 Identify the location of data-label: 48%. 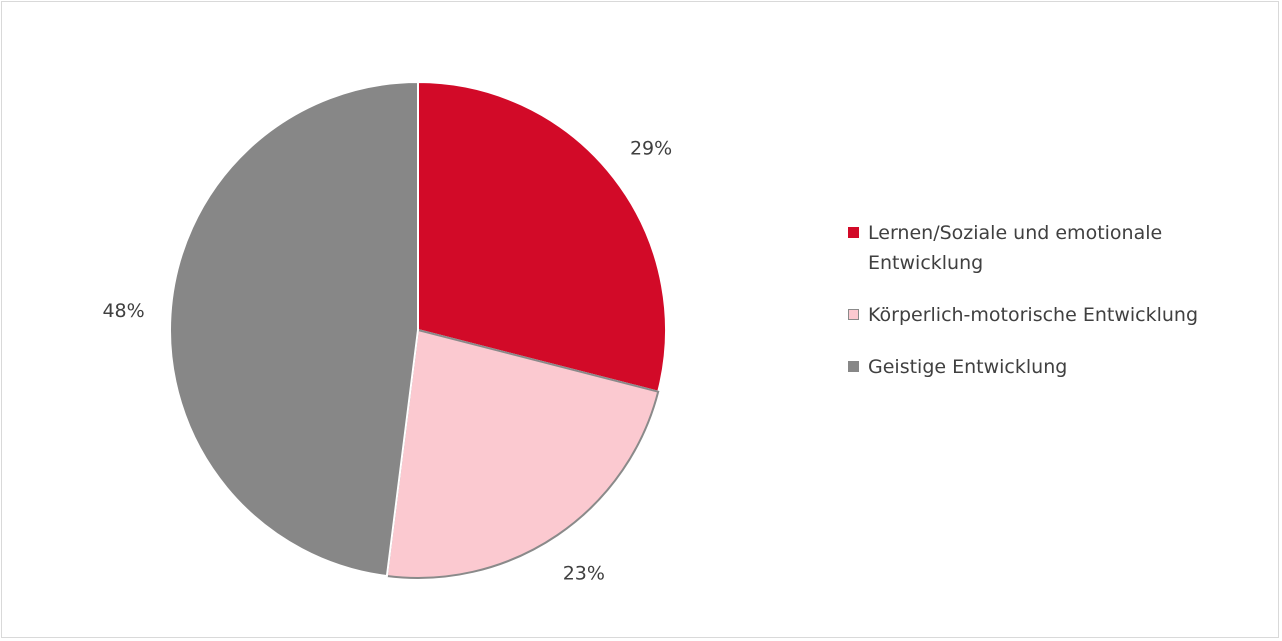
(123, 311).